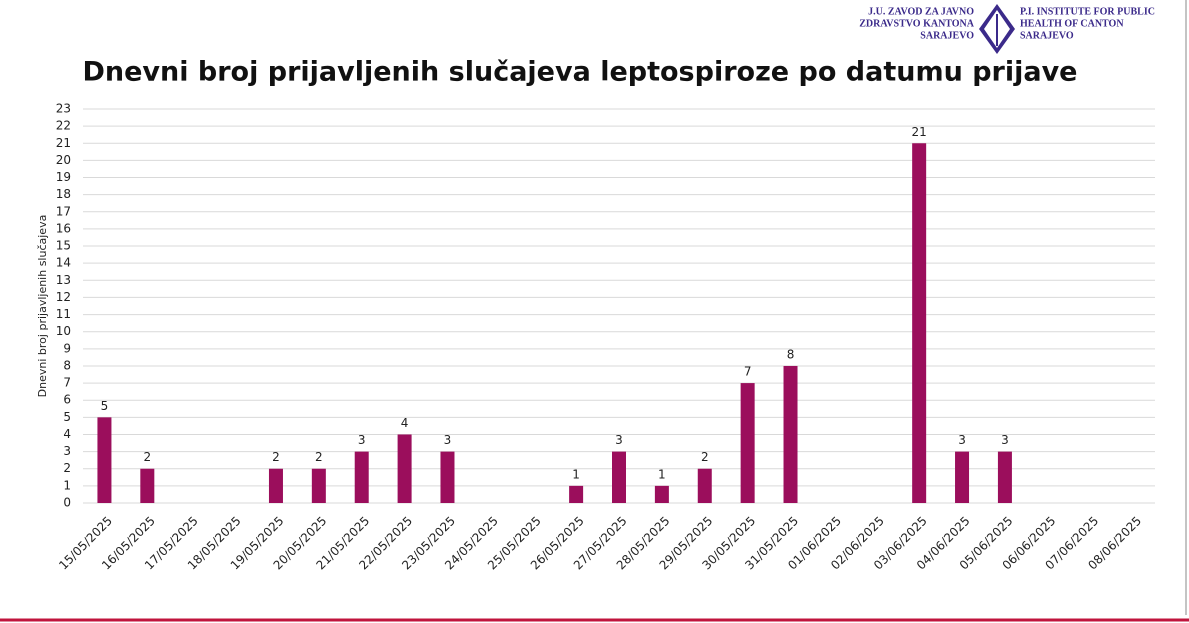 The height and width of the screenshot is (623, 1189). What do you see at coordinates (63, 314) in the screenshot?
I see `y-tick-label: 11` at bounding box center [63, 314].